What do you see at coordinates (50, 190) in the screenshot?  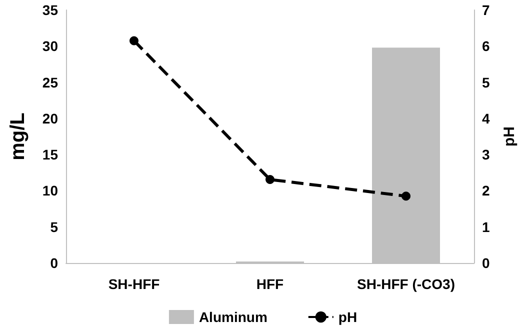 I see `y-tick-label: 10` at bounding box center [50, 190].